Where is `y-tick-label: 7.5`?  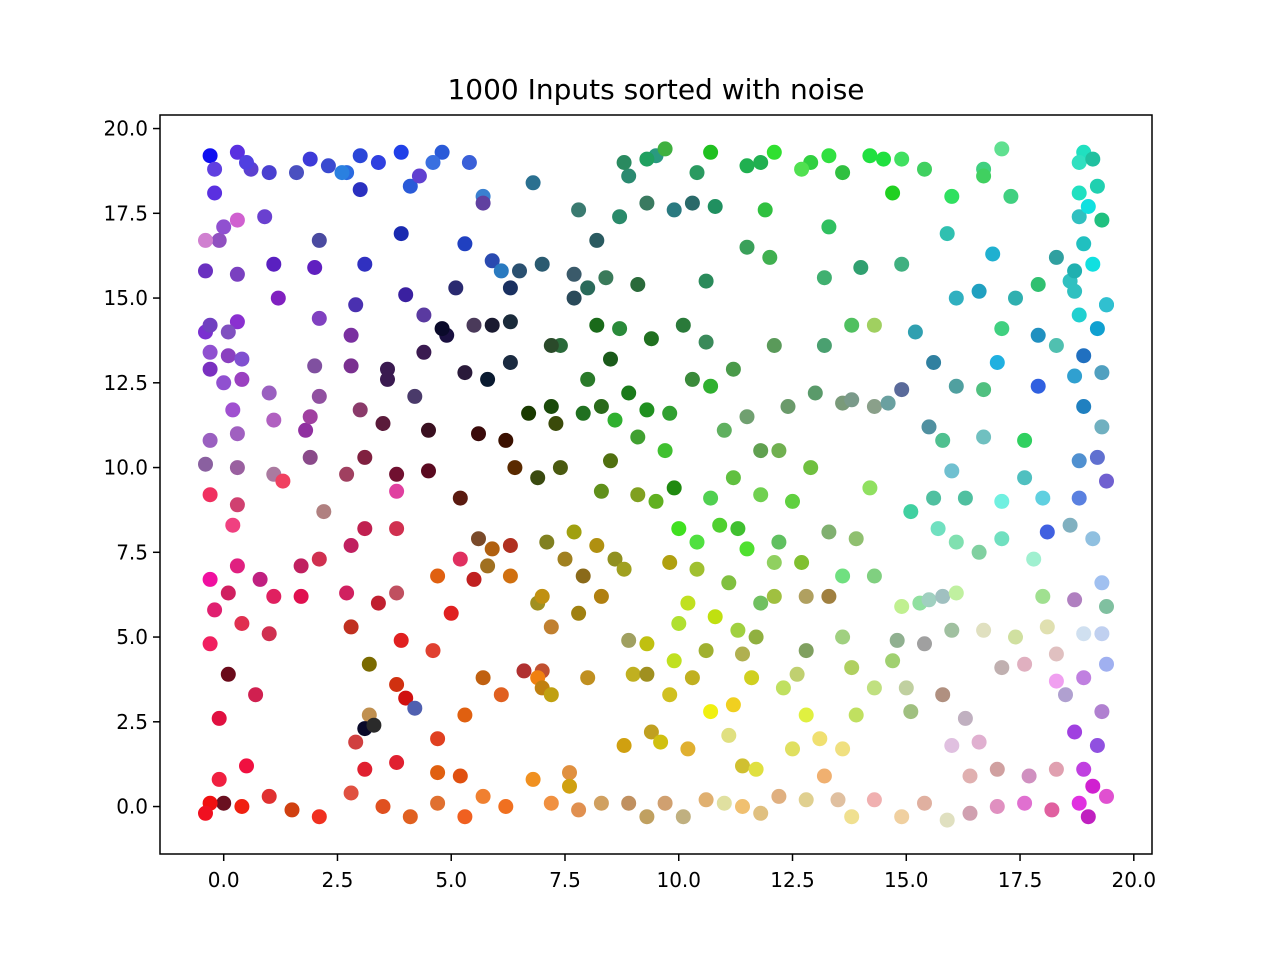
y-tick-label: 7.5 is located at coordinates (132, 552).